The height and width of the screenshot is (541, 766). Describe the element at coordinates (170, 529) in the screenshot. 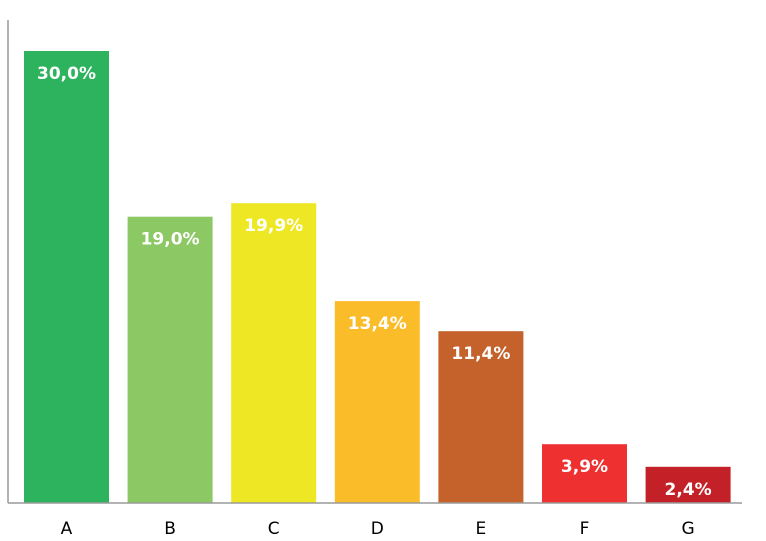

I see `x-tick-label-b: B` at that location.